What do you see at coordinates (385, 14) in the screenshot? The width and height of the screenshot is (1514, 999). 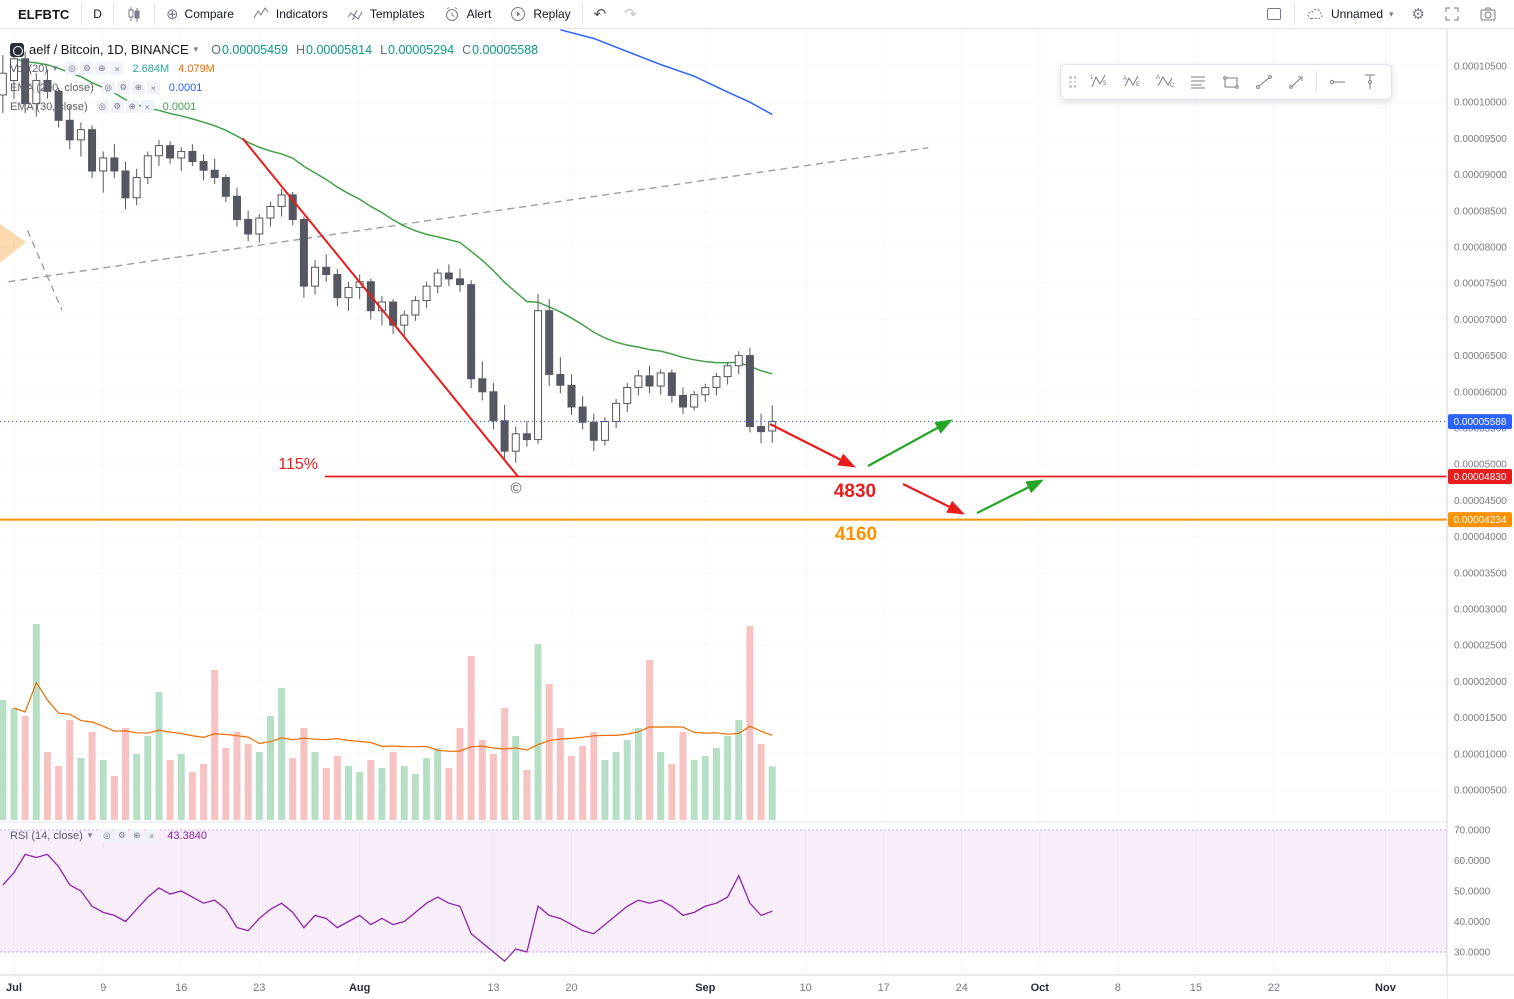 I see `templates-button: Templates` at bounding box center [385, 14].